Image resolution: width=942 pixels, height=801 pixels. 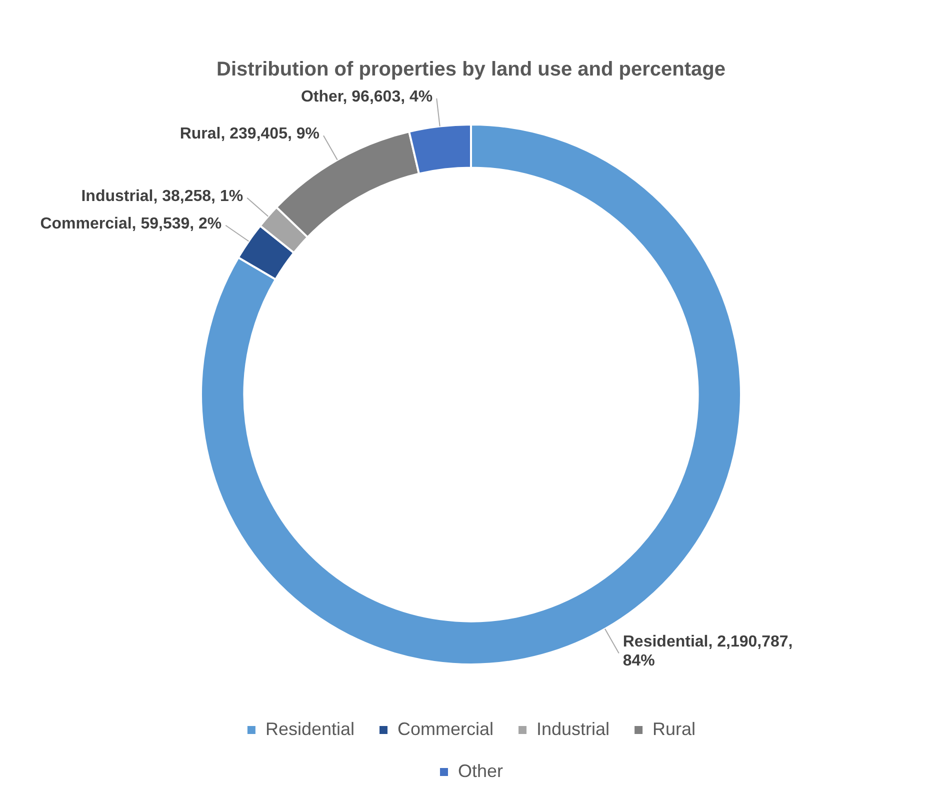 What do you see at coordinates (481, 770) in the screenshot?
I see `legend-label: Other` at bounding box center [481, 770].